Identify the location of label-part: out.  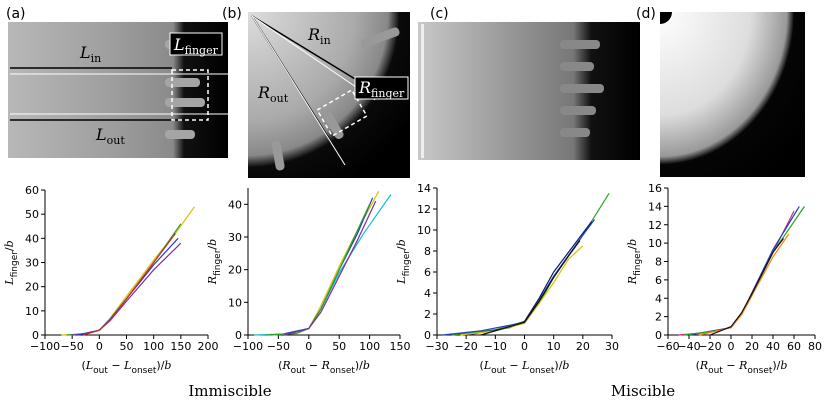
(715, 371).